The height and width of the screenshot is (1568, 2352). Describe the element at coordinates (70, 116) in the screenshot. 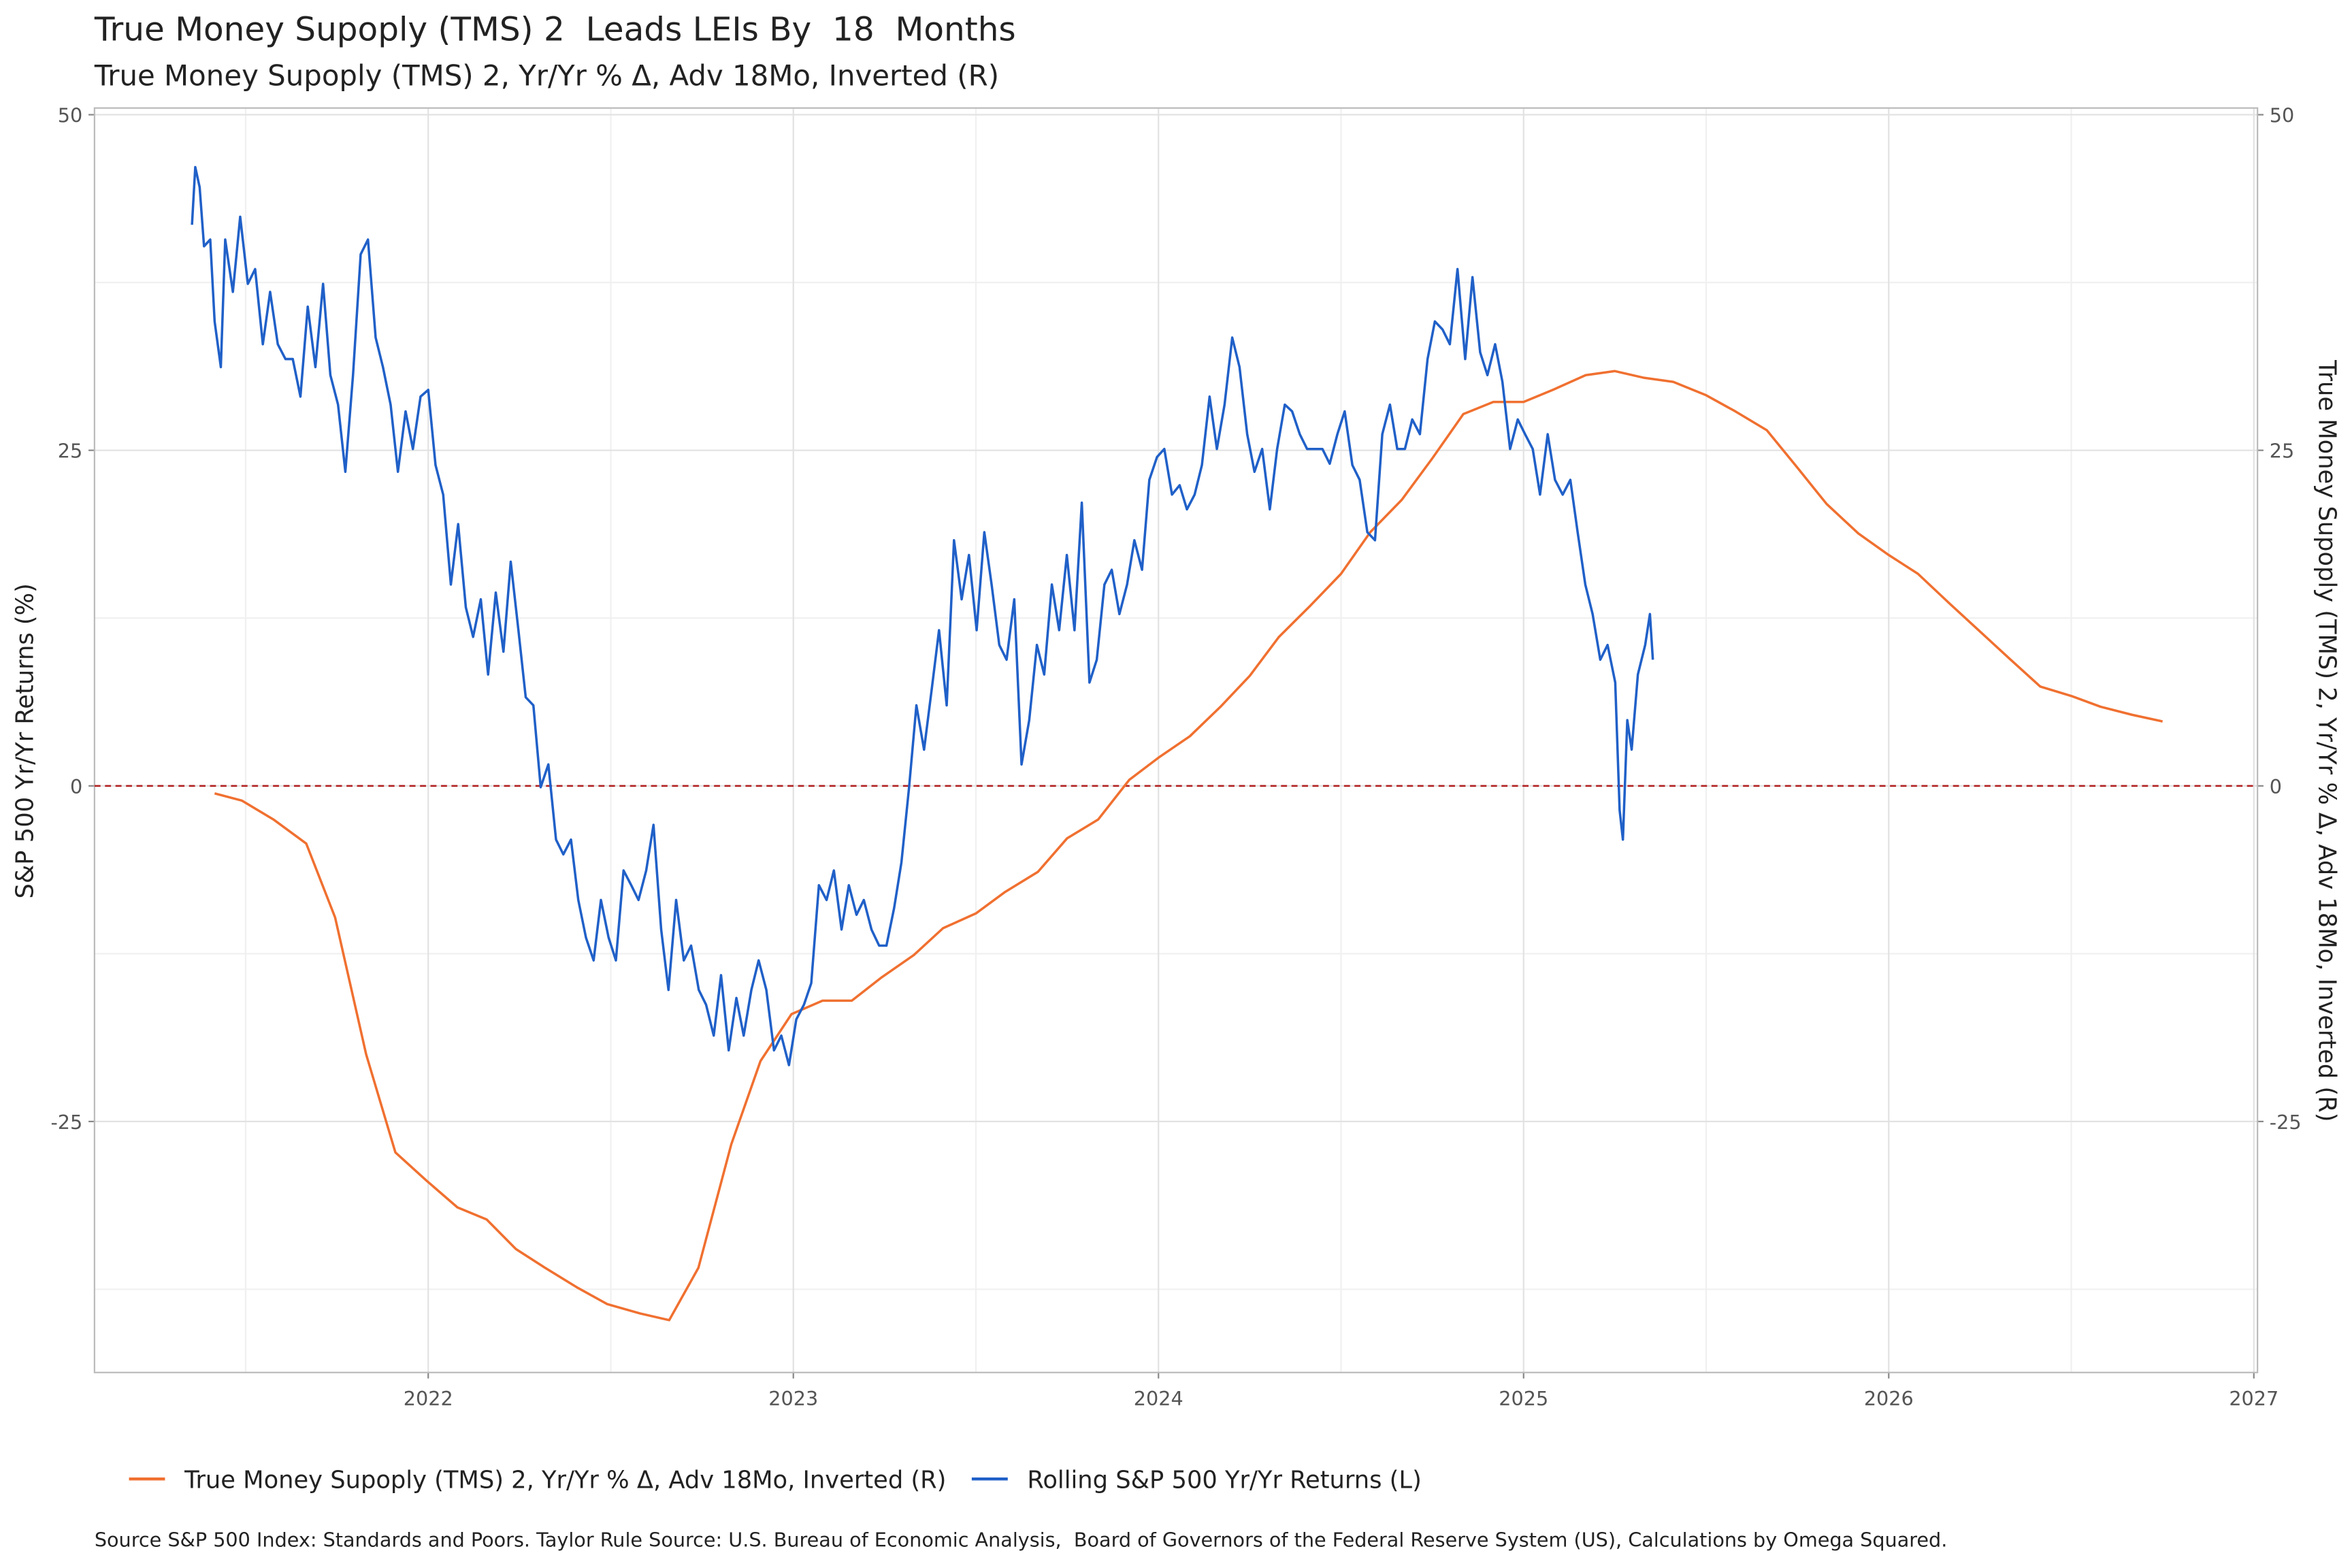

I see `y-tick-label: 50` at that location.